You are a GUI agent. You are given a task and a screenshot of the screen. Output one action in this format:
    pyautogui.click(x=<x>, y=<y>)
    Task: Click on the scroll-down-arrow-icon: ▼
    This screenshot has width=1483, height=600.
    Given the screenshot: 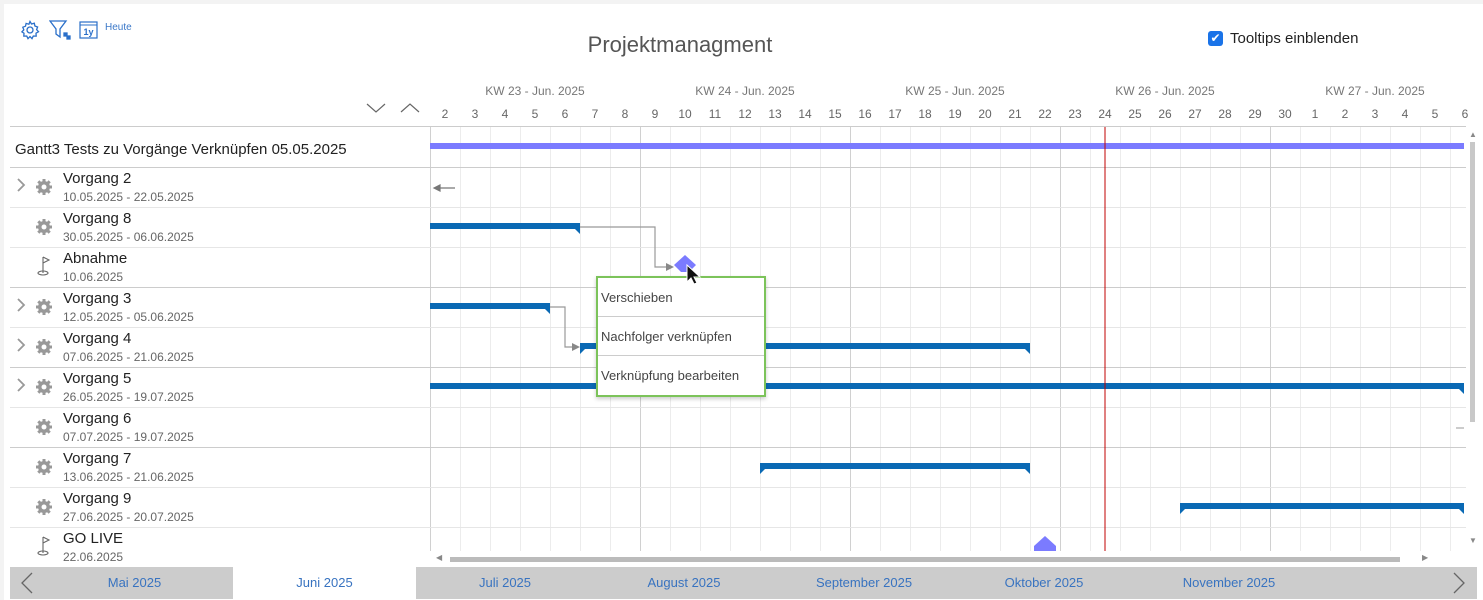 What is the action you would take?
    pyautogui.click(x=1473, y=540)
    